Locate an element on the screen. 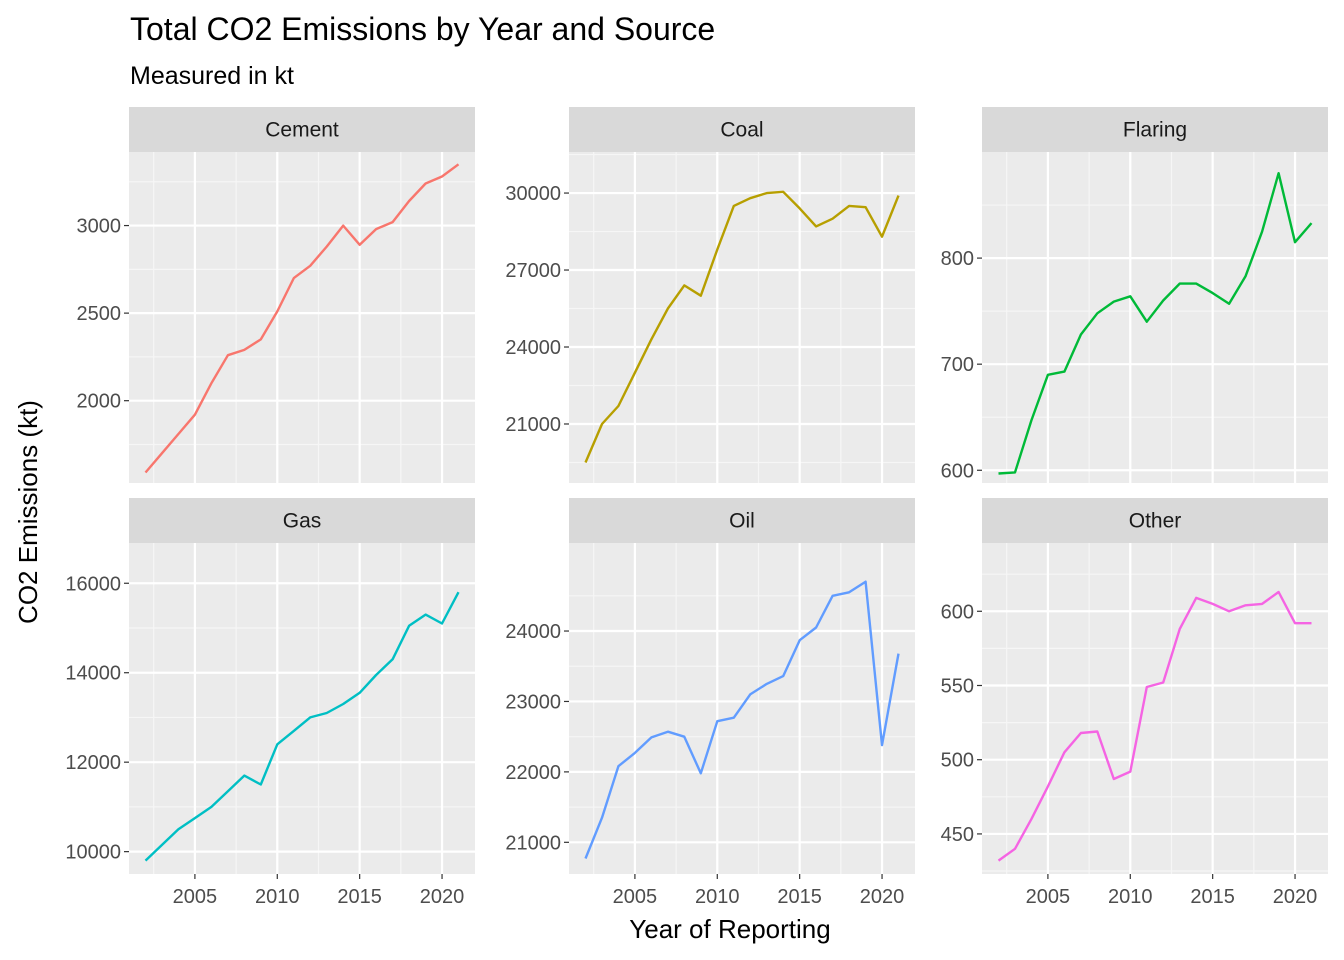  y-tick-label: 3000 is located at coordinates (99, 227).